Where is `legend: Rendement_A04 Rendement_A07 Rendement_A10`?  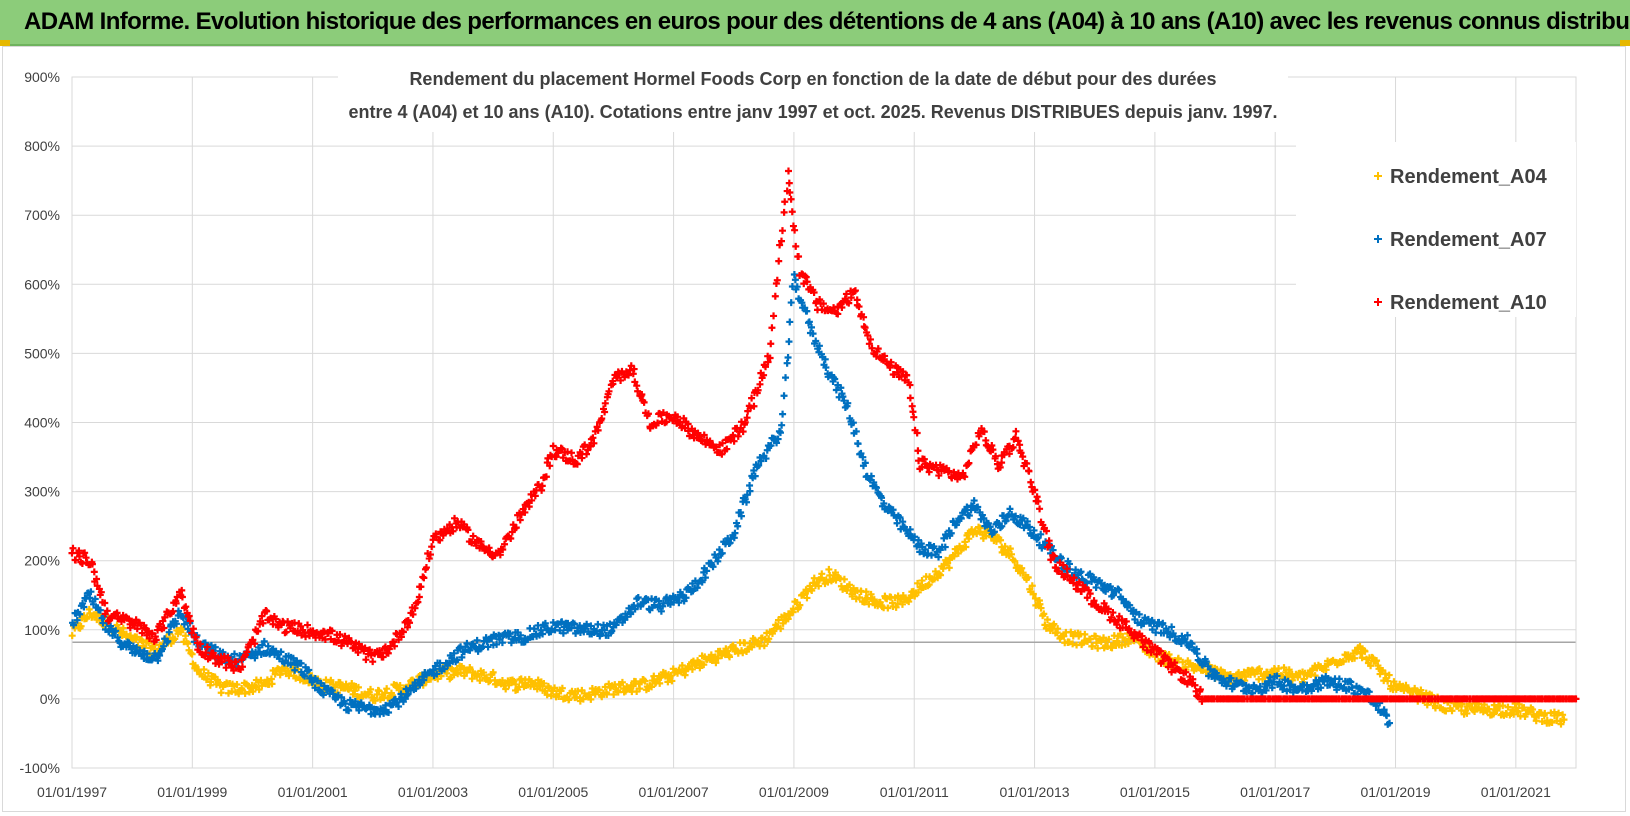
legend: Rendement_A04 Rendement_A07 Rendement_A10 is located at coordinates (1436, 229).